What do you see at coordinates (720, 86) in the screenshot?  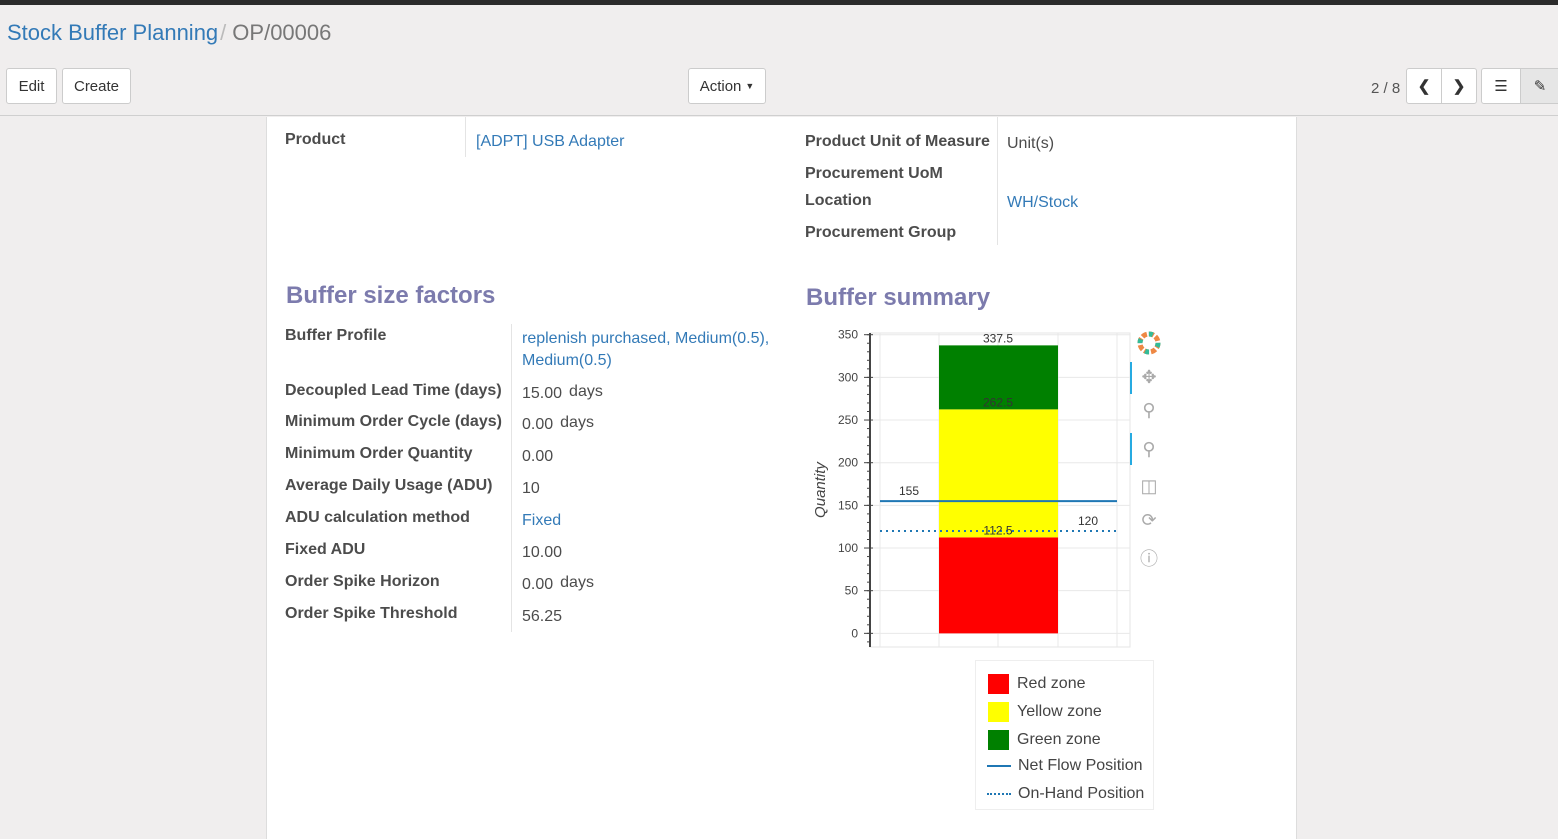 I see `action-label: Action` at bounding box center [720, 86].